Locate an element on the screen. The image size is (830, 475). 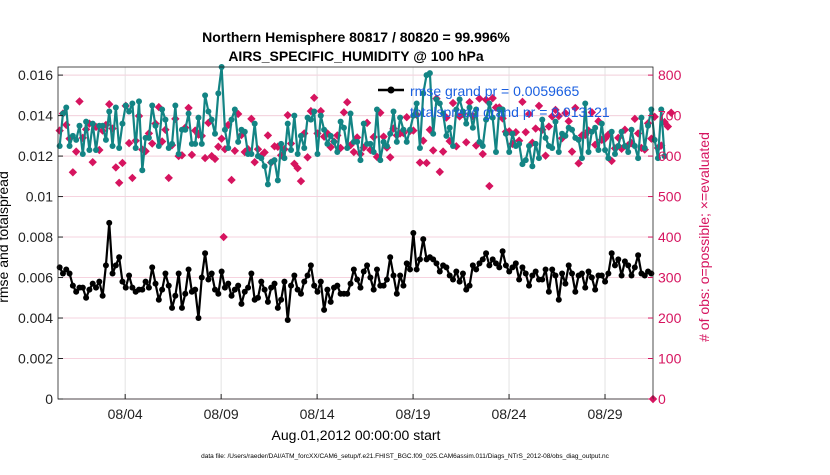
y-left-tick-label: 0.014 is located at coordinates (35, 116).